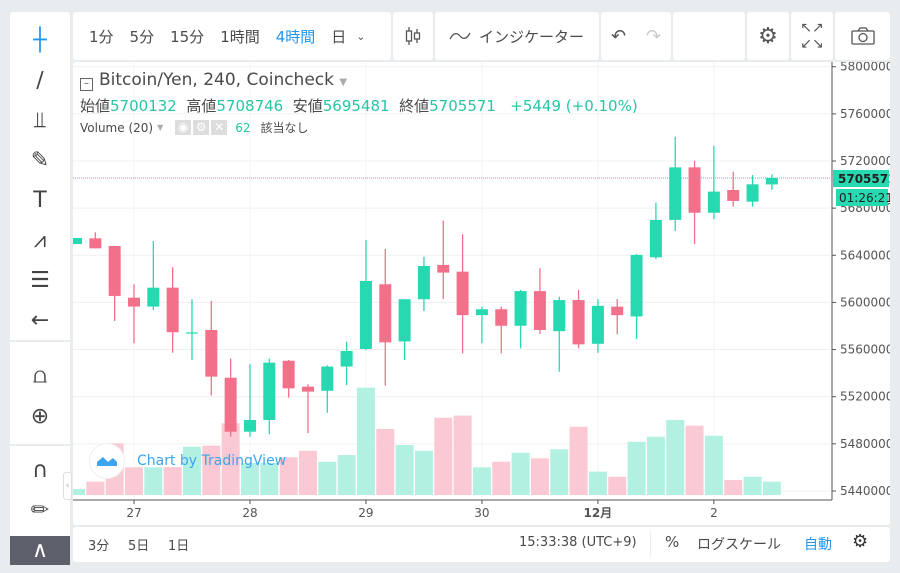 The width and height of the screenshot is (900, 573). What do you see at coordinates (40, 470) in the screenshot?
I see `magnet-icon: ∩` at bounding box center [40, 470].